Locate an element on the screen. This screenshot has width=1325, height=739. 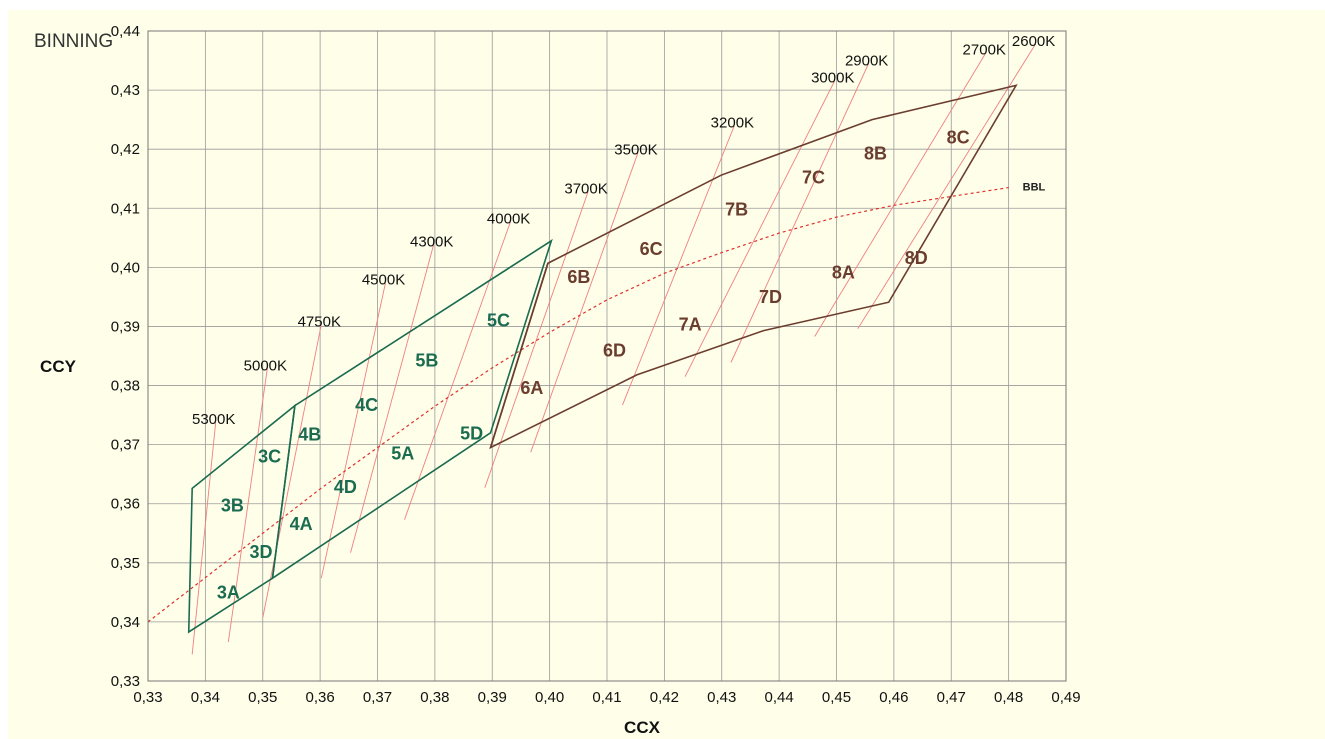
bin-label: 7B is located at coordinates (736, 209).